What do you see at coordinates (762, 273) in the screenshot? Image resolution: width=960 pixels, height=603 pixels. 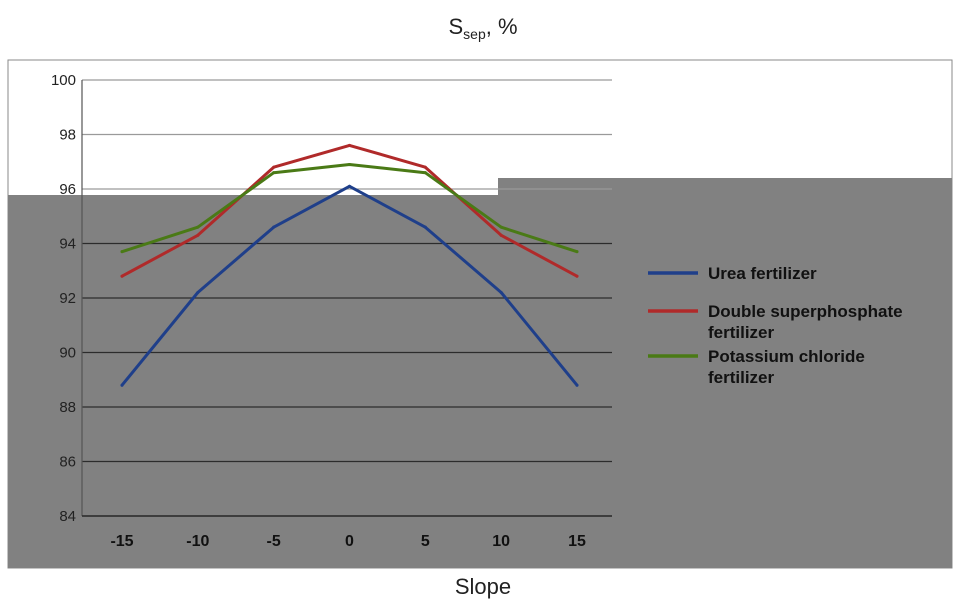 I see `legend-entry-1: Urea fertilizer` at bounding box center [762, 273].